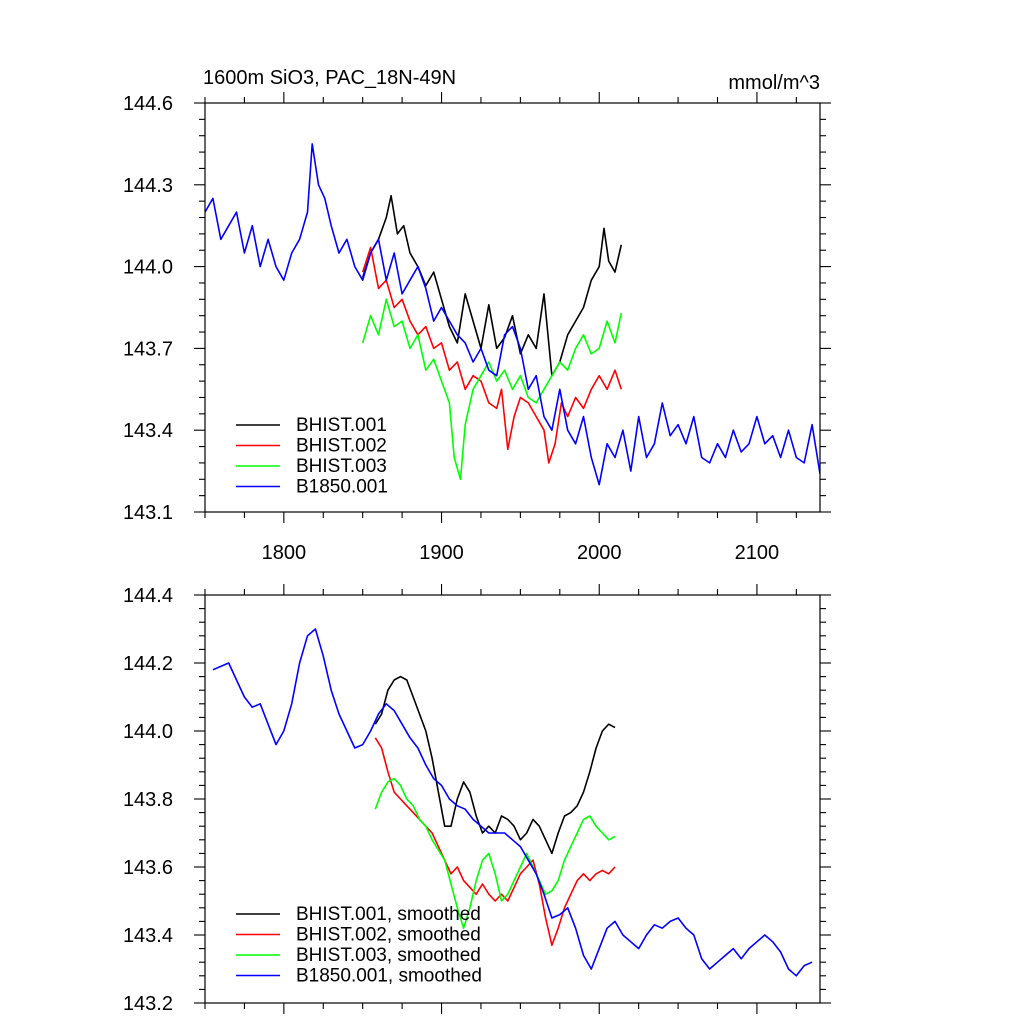  What do you see at coordinates (341, 446) in the screenshot?
I see `legend-label-0-1: BHIST.002` at bounding box center [341, 446].